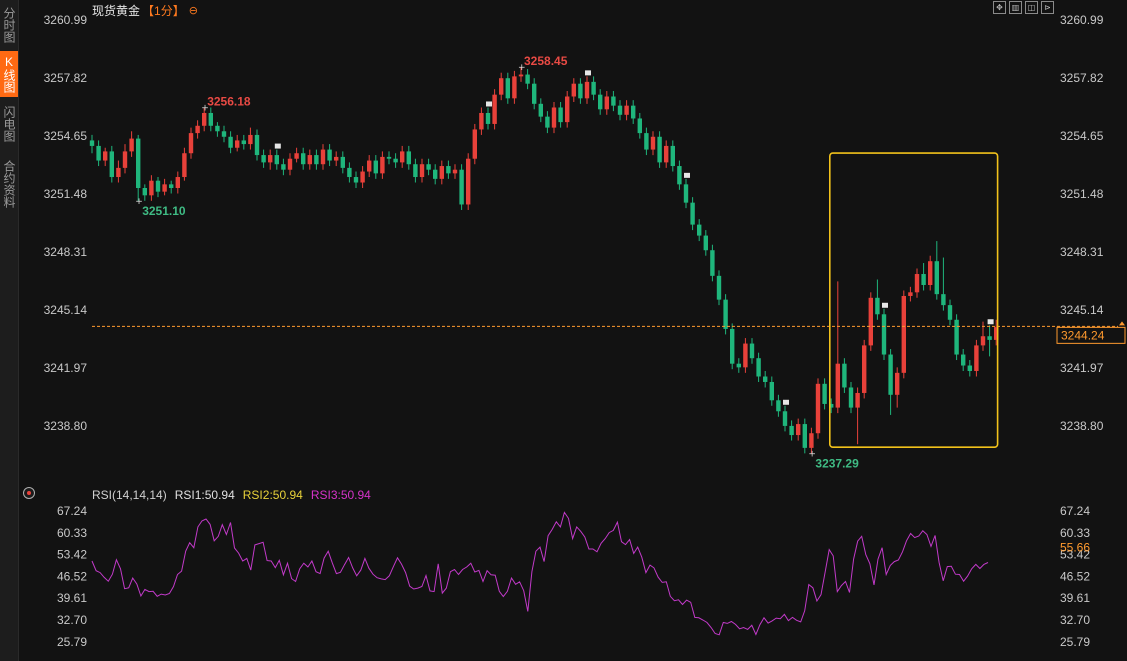 The width and height of the screenshot is (1127, 661). I want to click on y-axis-left-tick: 3241.97, so click(66, 368).